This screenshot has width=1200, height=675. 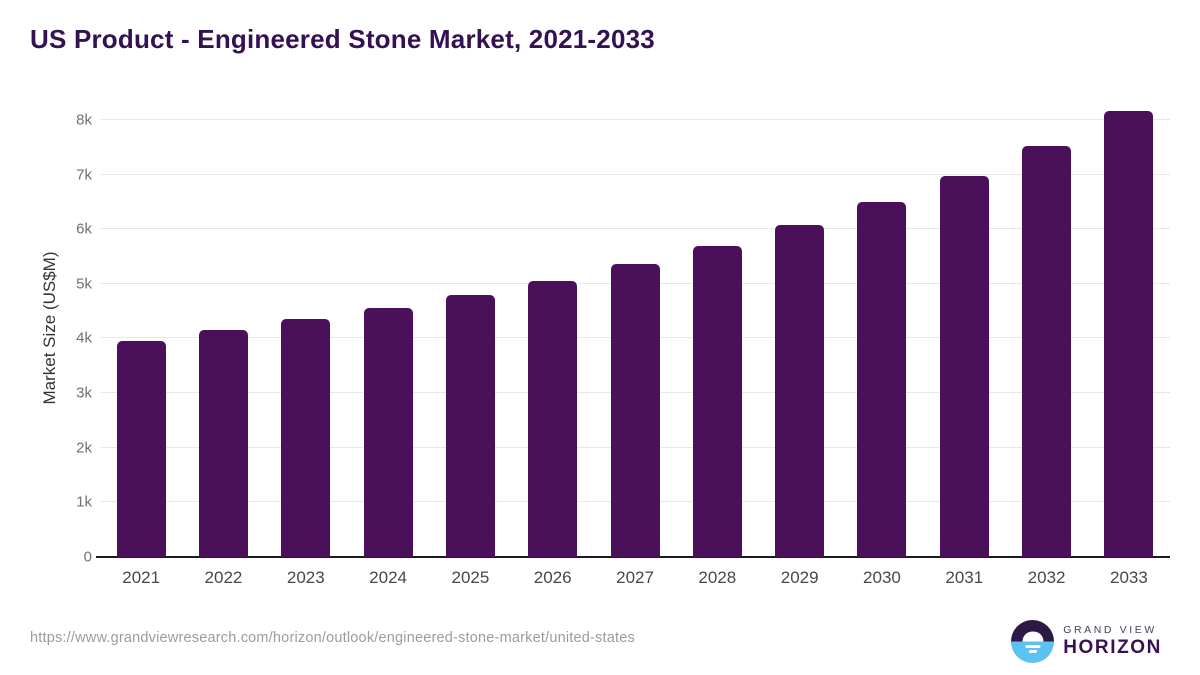 What do you see at coordinates (633, 557) in the screenshot?
I see `x-axis-line` at bounding box center [633, 557].